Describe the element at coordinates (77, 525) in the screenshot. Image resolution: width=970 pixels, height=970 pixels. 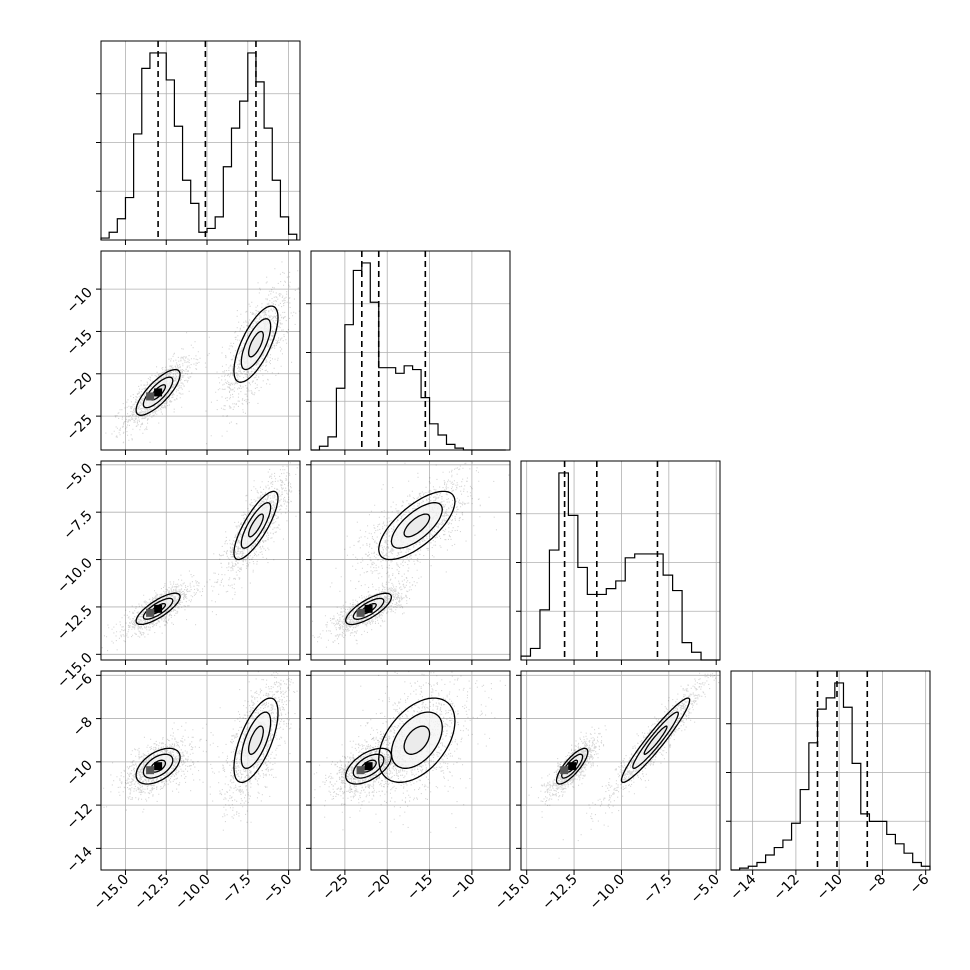
I see `y-tick-label: −7.5` at that location.